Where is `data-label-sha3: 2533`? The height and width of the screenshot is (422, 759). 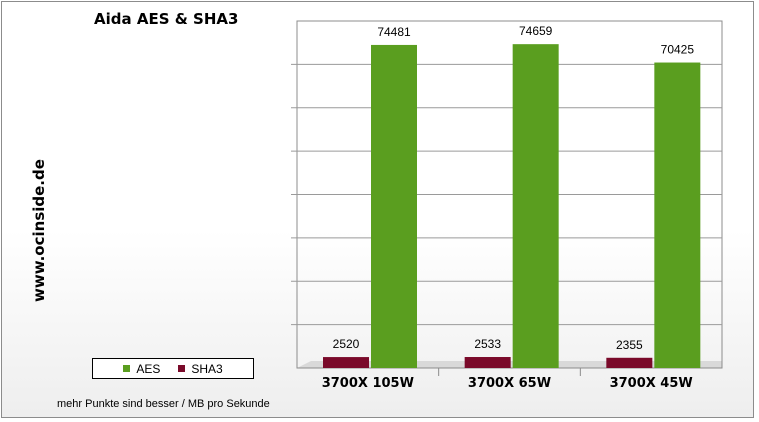 data-label-sha3: 2533 is located at coordinates (487, 344).